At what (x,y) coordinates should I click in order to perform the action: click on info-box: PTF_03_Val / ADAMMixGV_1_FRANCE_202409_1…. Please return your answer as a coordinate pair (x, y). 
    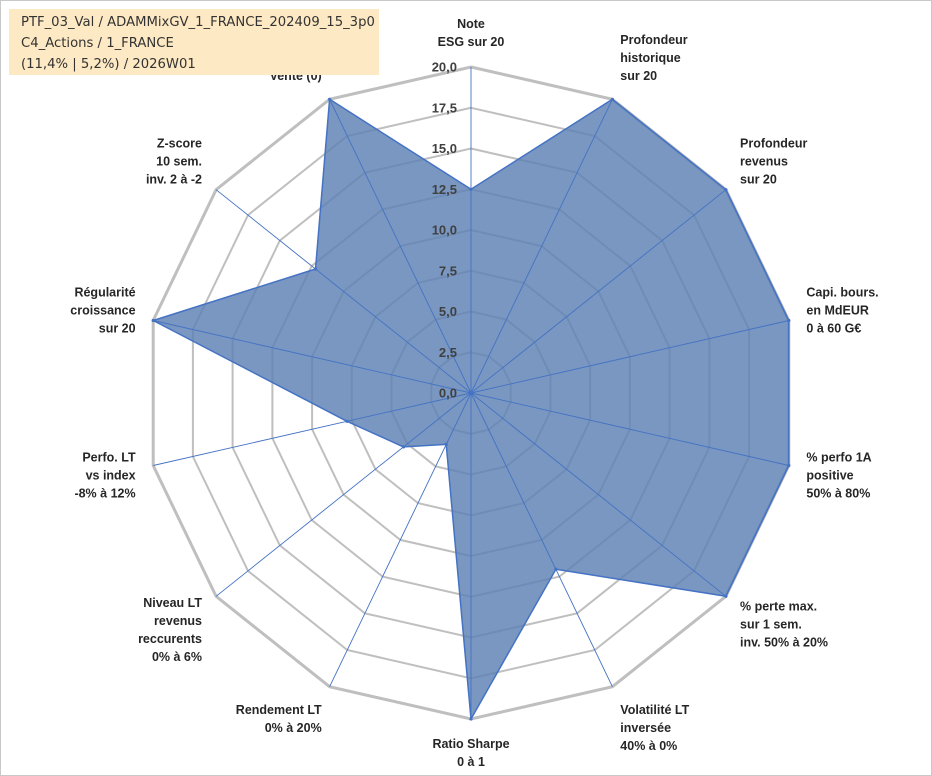
    Looking at the image, I should click on (194, 42).